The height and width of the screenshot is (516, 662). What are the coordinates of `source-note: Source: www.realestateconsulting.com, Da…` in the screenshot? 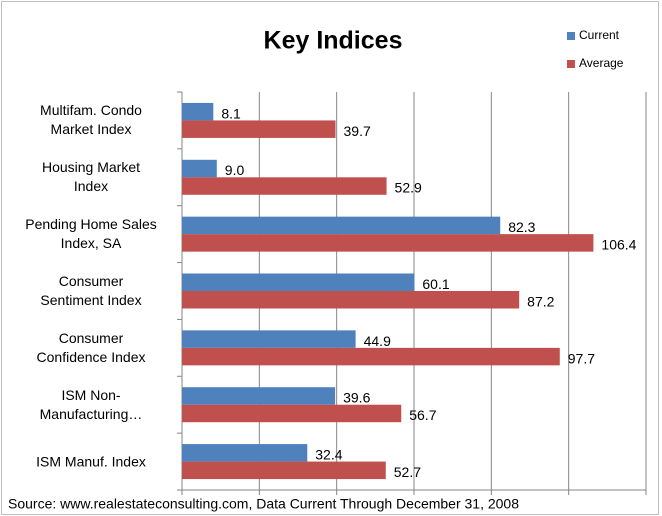 It's located at (263, 504).